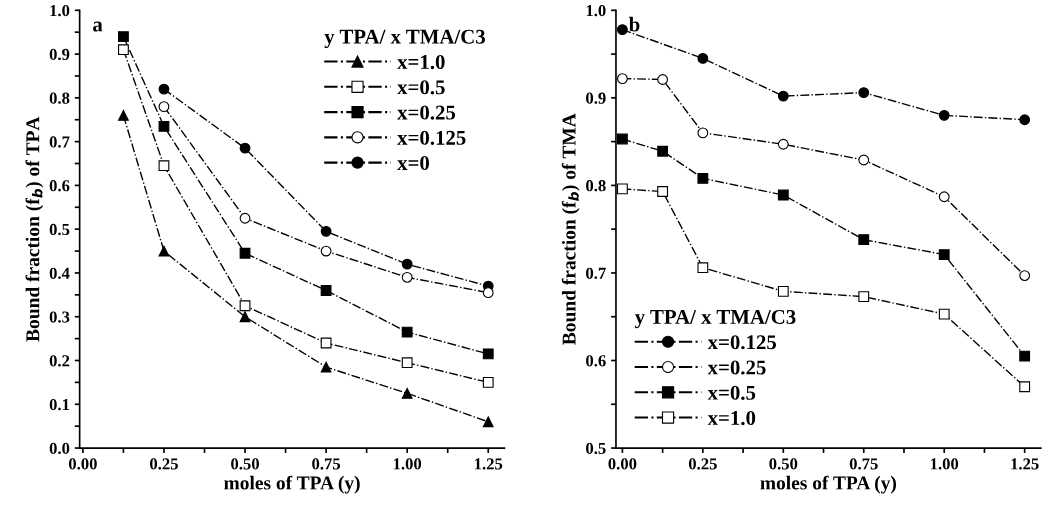 This screenshot has height=515, width=1062. I want to click on y-axis-title: Bound fraction (f$_{b}$) of TMA, so click(570, 229).